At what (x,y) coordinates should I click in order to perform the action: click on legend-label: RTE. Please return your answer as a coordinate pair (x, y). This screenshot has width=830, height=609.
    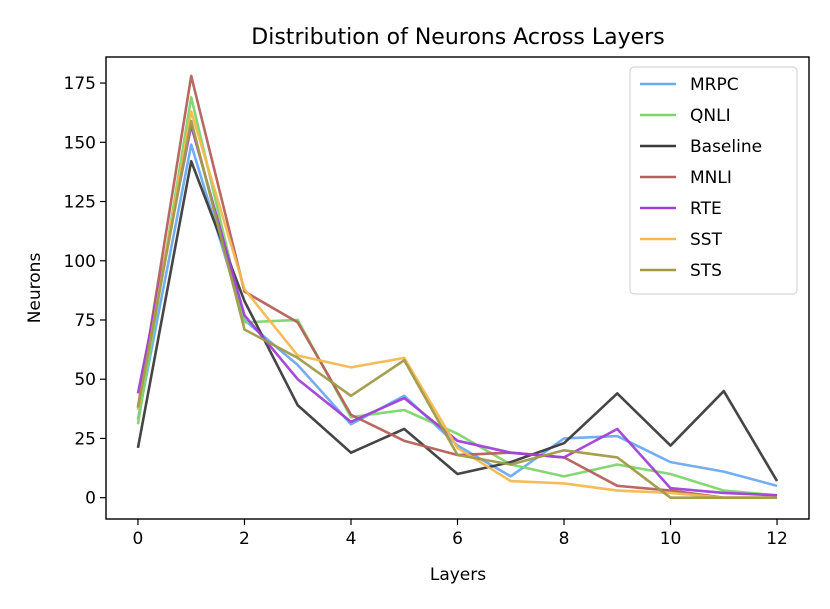
    Looking at the image, I should click on (706, 209).